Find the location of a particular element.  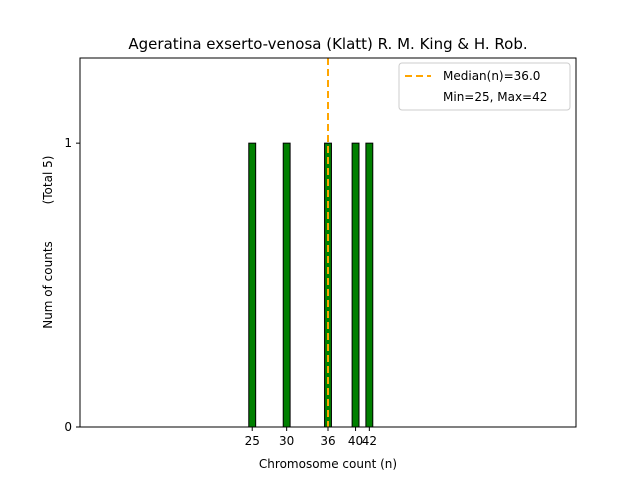

x-tick-label-36: 36 is located at coordinates (327, 441).